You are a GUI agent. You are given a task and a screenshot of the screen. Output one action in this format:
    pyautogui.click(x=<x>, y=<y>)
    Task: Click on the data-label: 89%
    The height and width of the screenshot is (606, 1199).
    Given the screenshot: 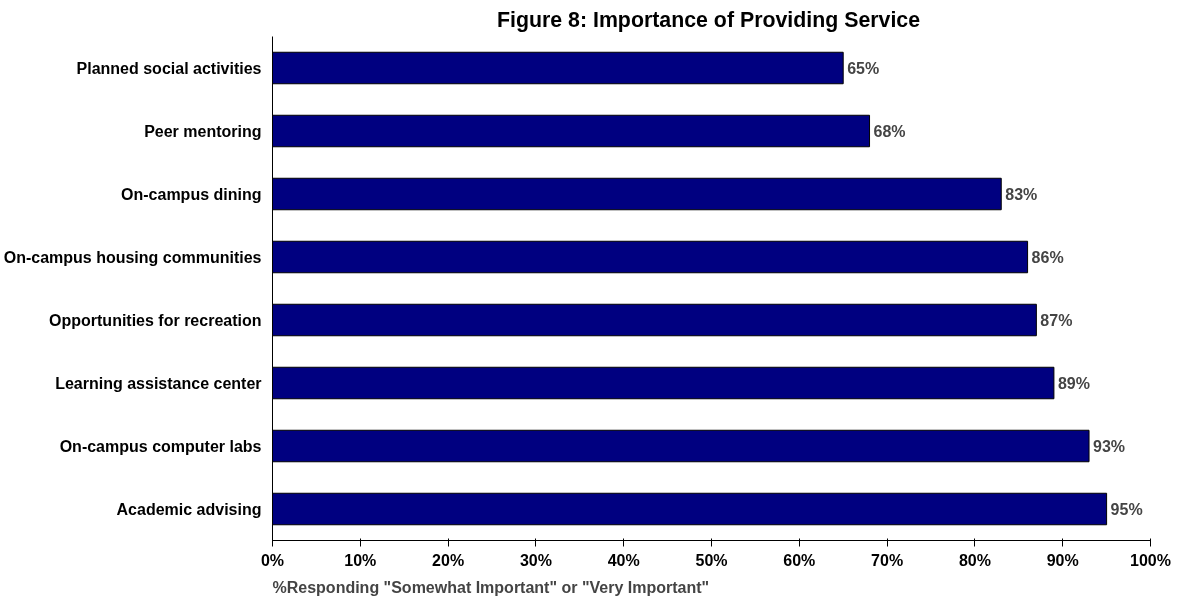 What is the action you would take?
    pyautogui.click(x=1073, y=383)
    